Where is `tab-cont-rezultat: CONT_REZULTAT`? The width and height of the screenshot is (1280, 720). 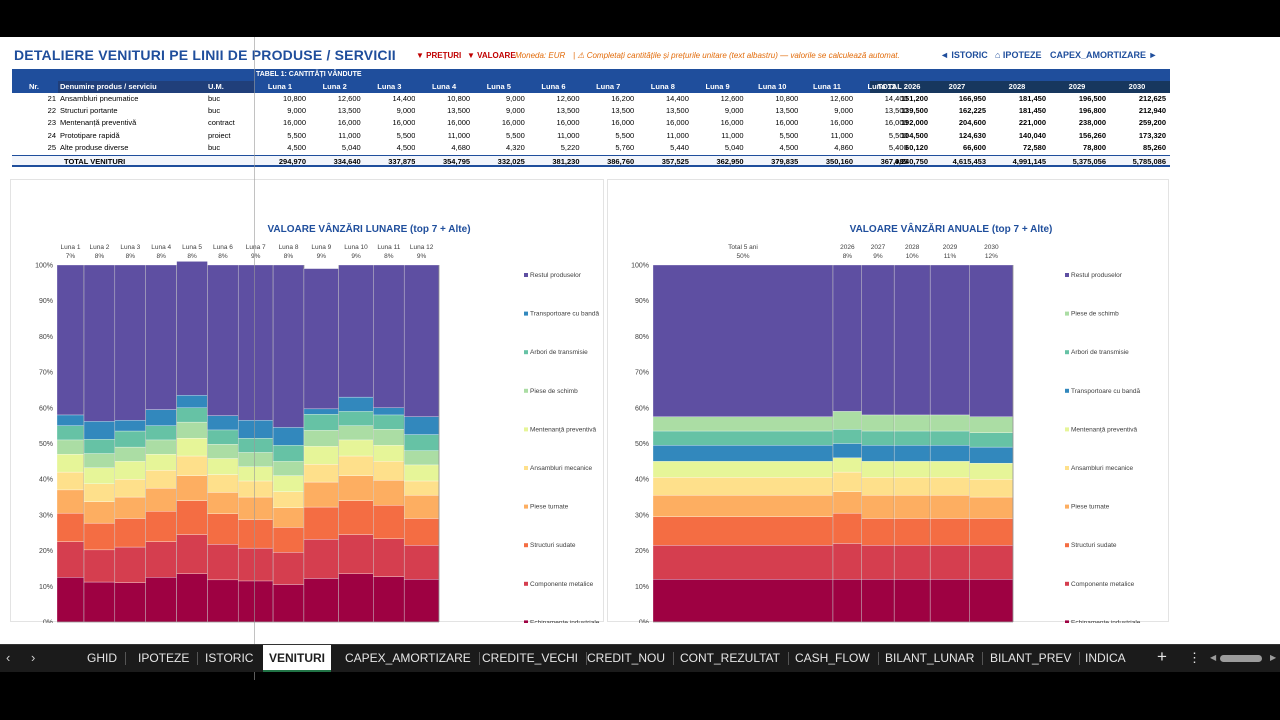 tab-cont-rezultat: CONT_REZULTAT is located at coordinates (735, 658).